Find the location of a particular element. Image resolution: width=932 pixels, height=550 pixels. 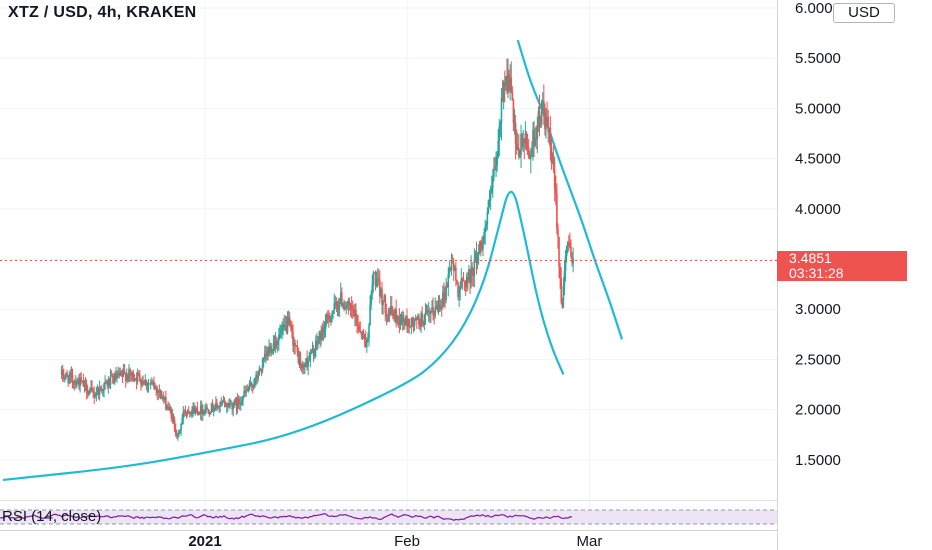

price-tick-label: 1.5000 is located at coordinates (818, 460).